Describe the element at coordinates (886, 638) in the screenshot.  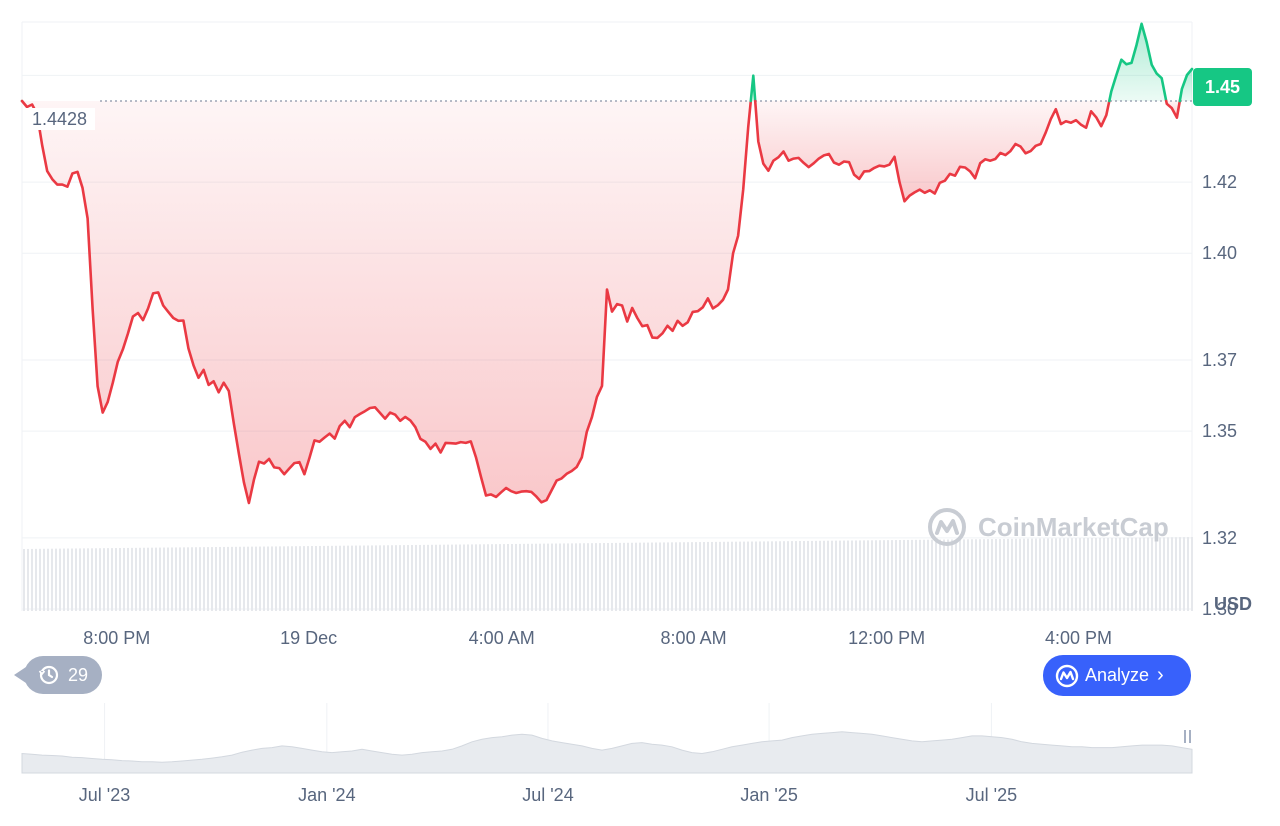
I see `x-tick-label: 12:00 PM` at that location.